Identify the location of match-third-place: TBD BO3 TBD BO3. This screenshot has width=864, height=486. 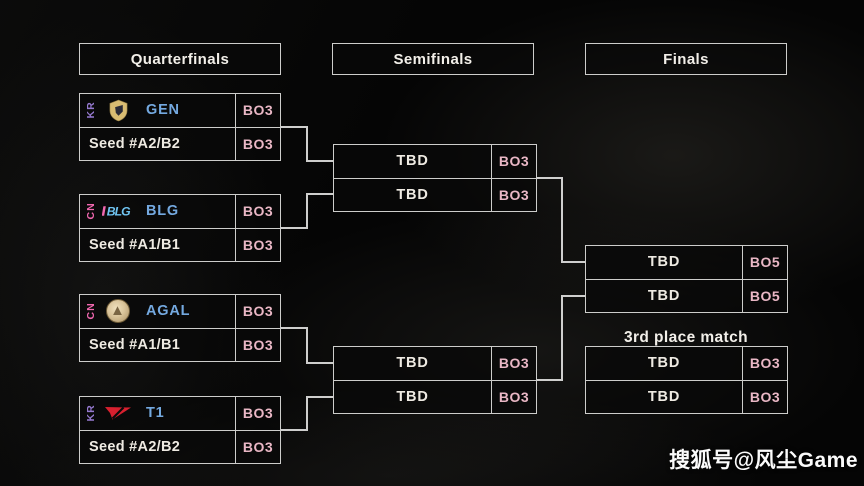
(686, 380).